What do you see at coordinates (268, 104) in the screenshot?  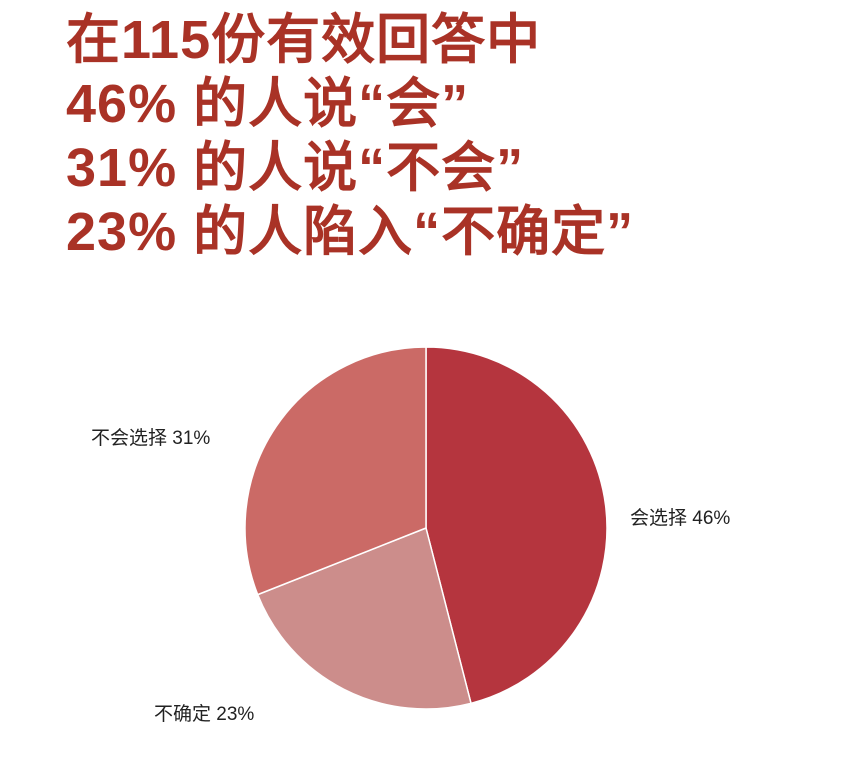 I see `headline-line: 46% 的人说“会”` at bounding box center [268, 104].